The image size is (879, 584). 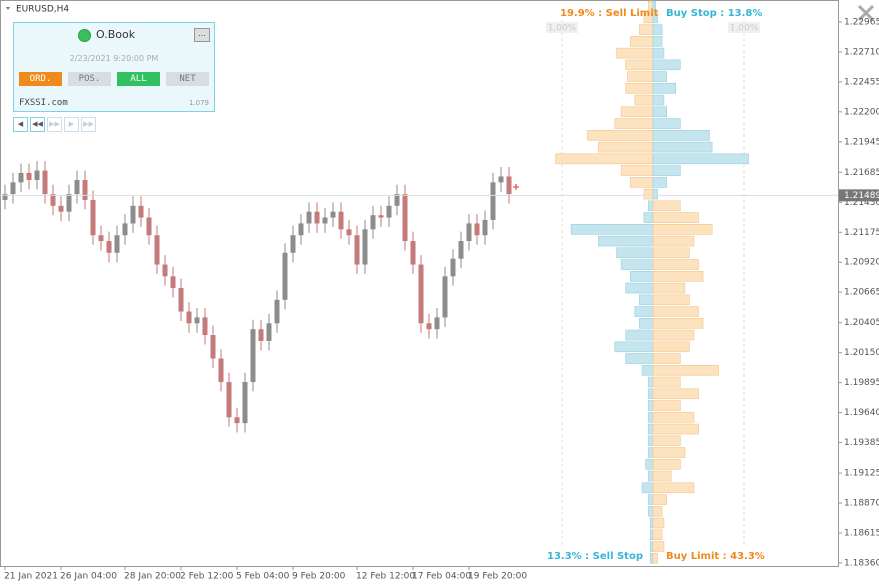 I want to click on step-back: ◀, so click(x=20, y=124).